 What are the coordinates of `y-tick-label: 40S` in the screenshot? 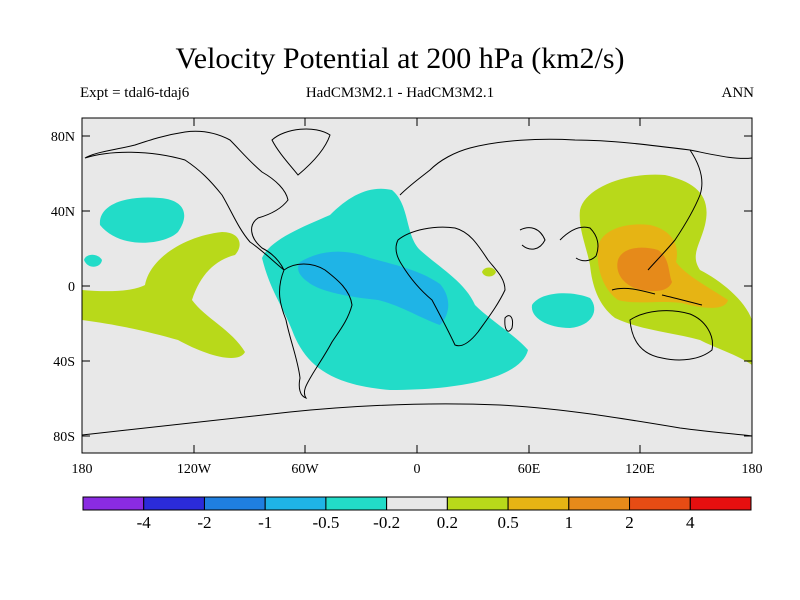 It's located at (64, 362).